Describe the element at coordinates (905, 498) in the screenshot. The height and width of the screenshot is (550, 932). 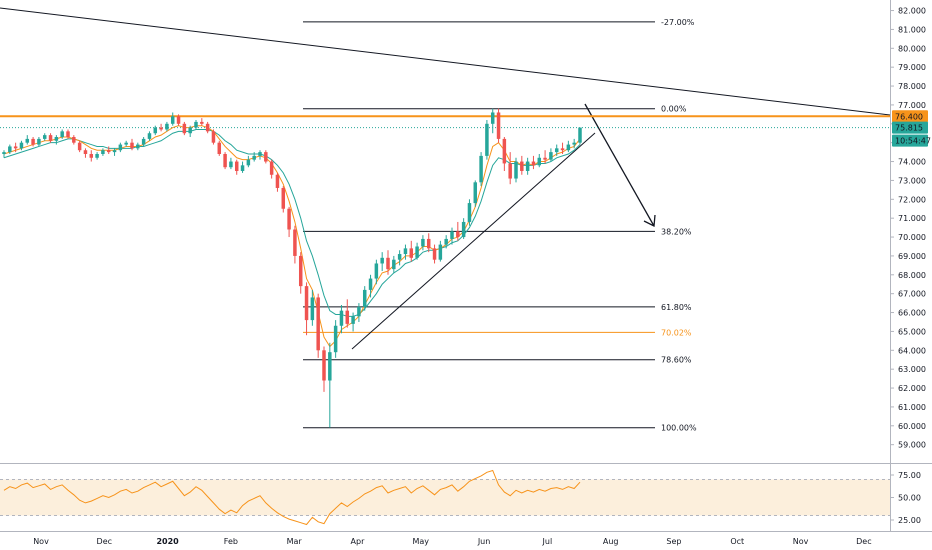
I see `rsi-axis: 25.00 50.00 75.00` at that location.